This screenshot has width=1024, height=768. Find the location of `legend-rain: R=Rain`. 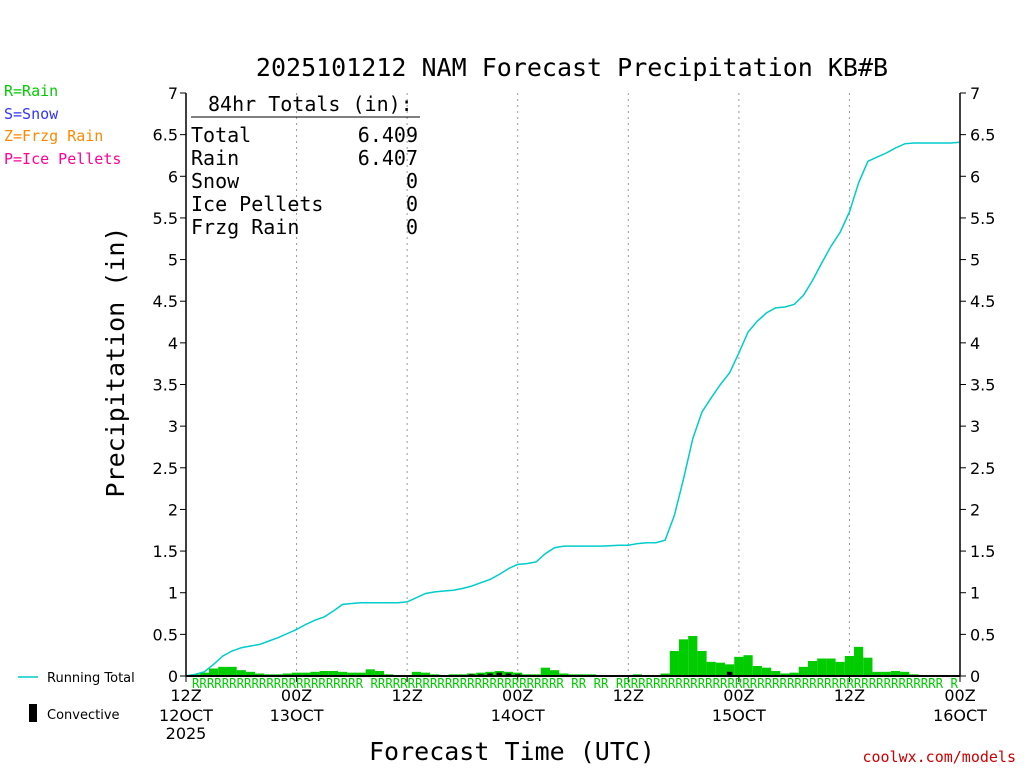

legend-rain: R=Rain is located at coordinates (31, 91).